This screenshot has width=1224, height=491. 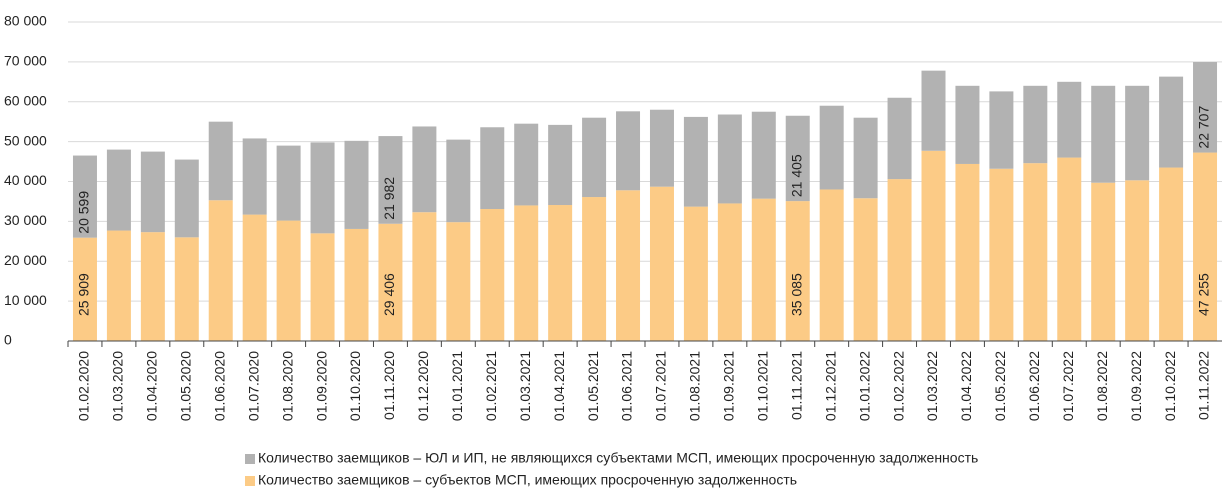 What do you see at coordinates (185, 386) in the screenshot?
I see `x-tick-label: 01.05.2020` at bounding box center [185, 386].